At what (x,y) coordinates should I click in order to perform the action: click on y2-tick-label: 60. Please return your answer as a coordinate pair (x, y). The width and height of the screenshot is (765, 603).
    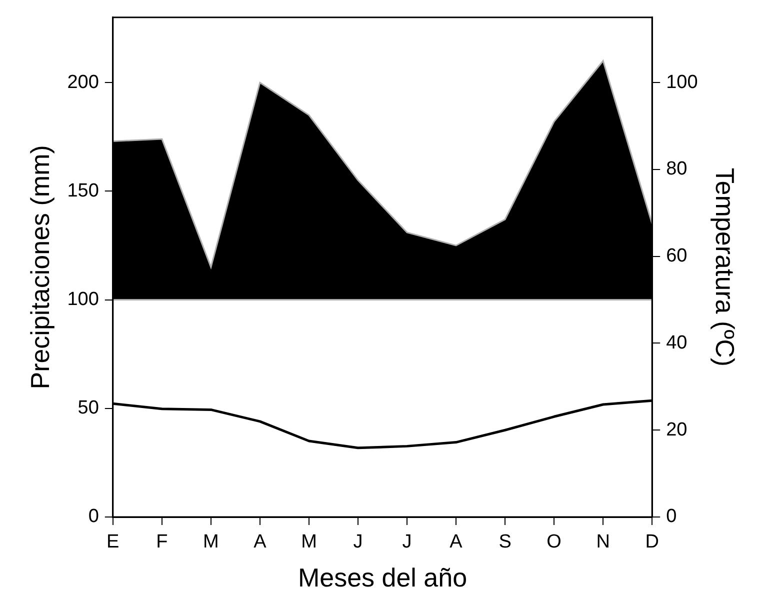
    Looking at the image, I should click on (677, 256).